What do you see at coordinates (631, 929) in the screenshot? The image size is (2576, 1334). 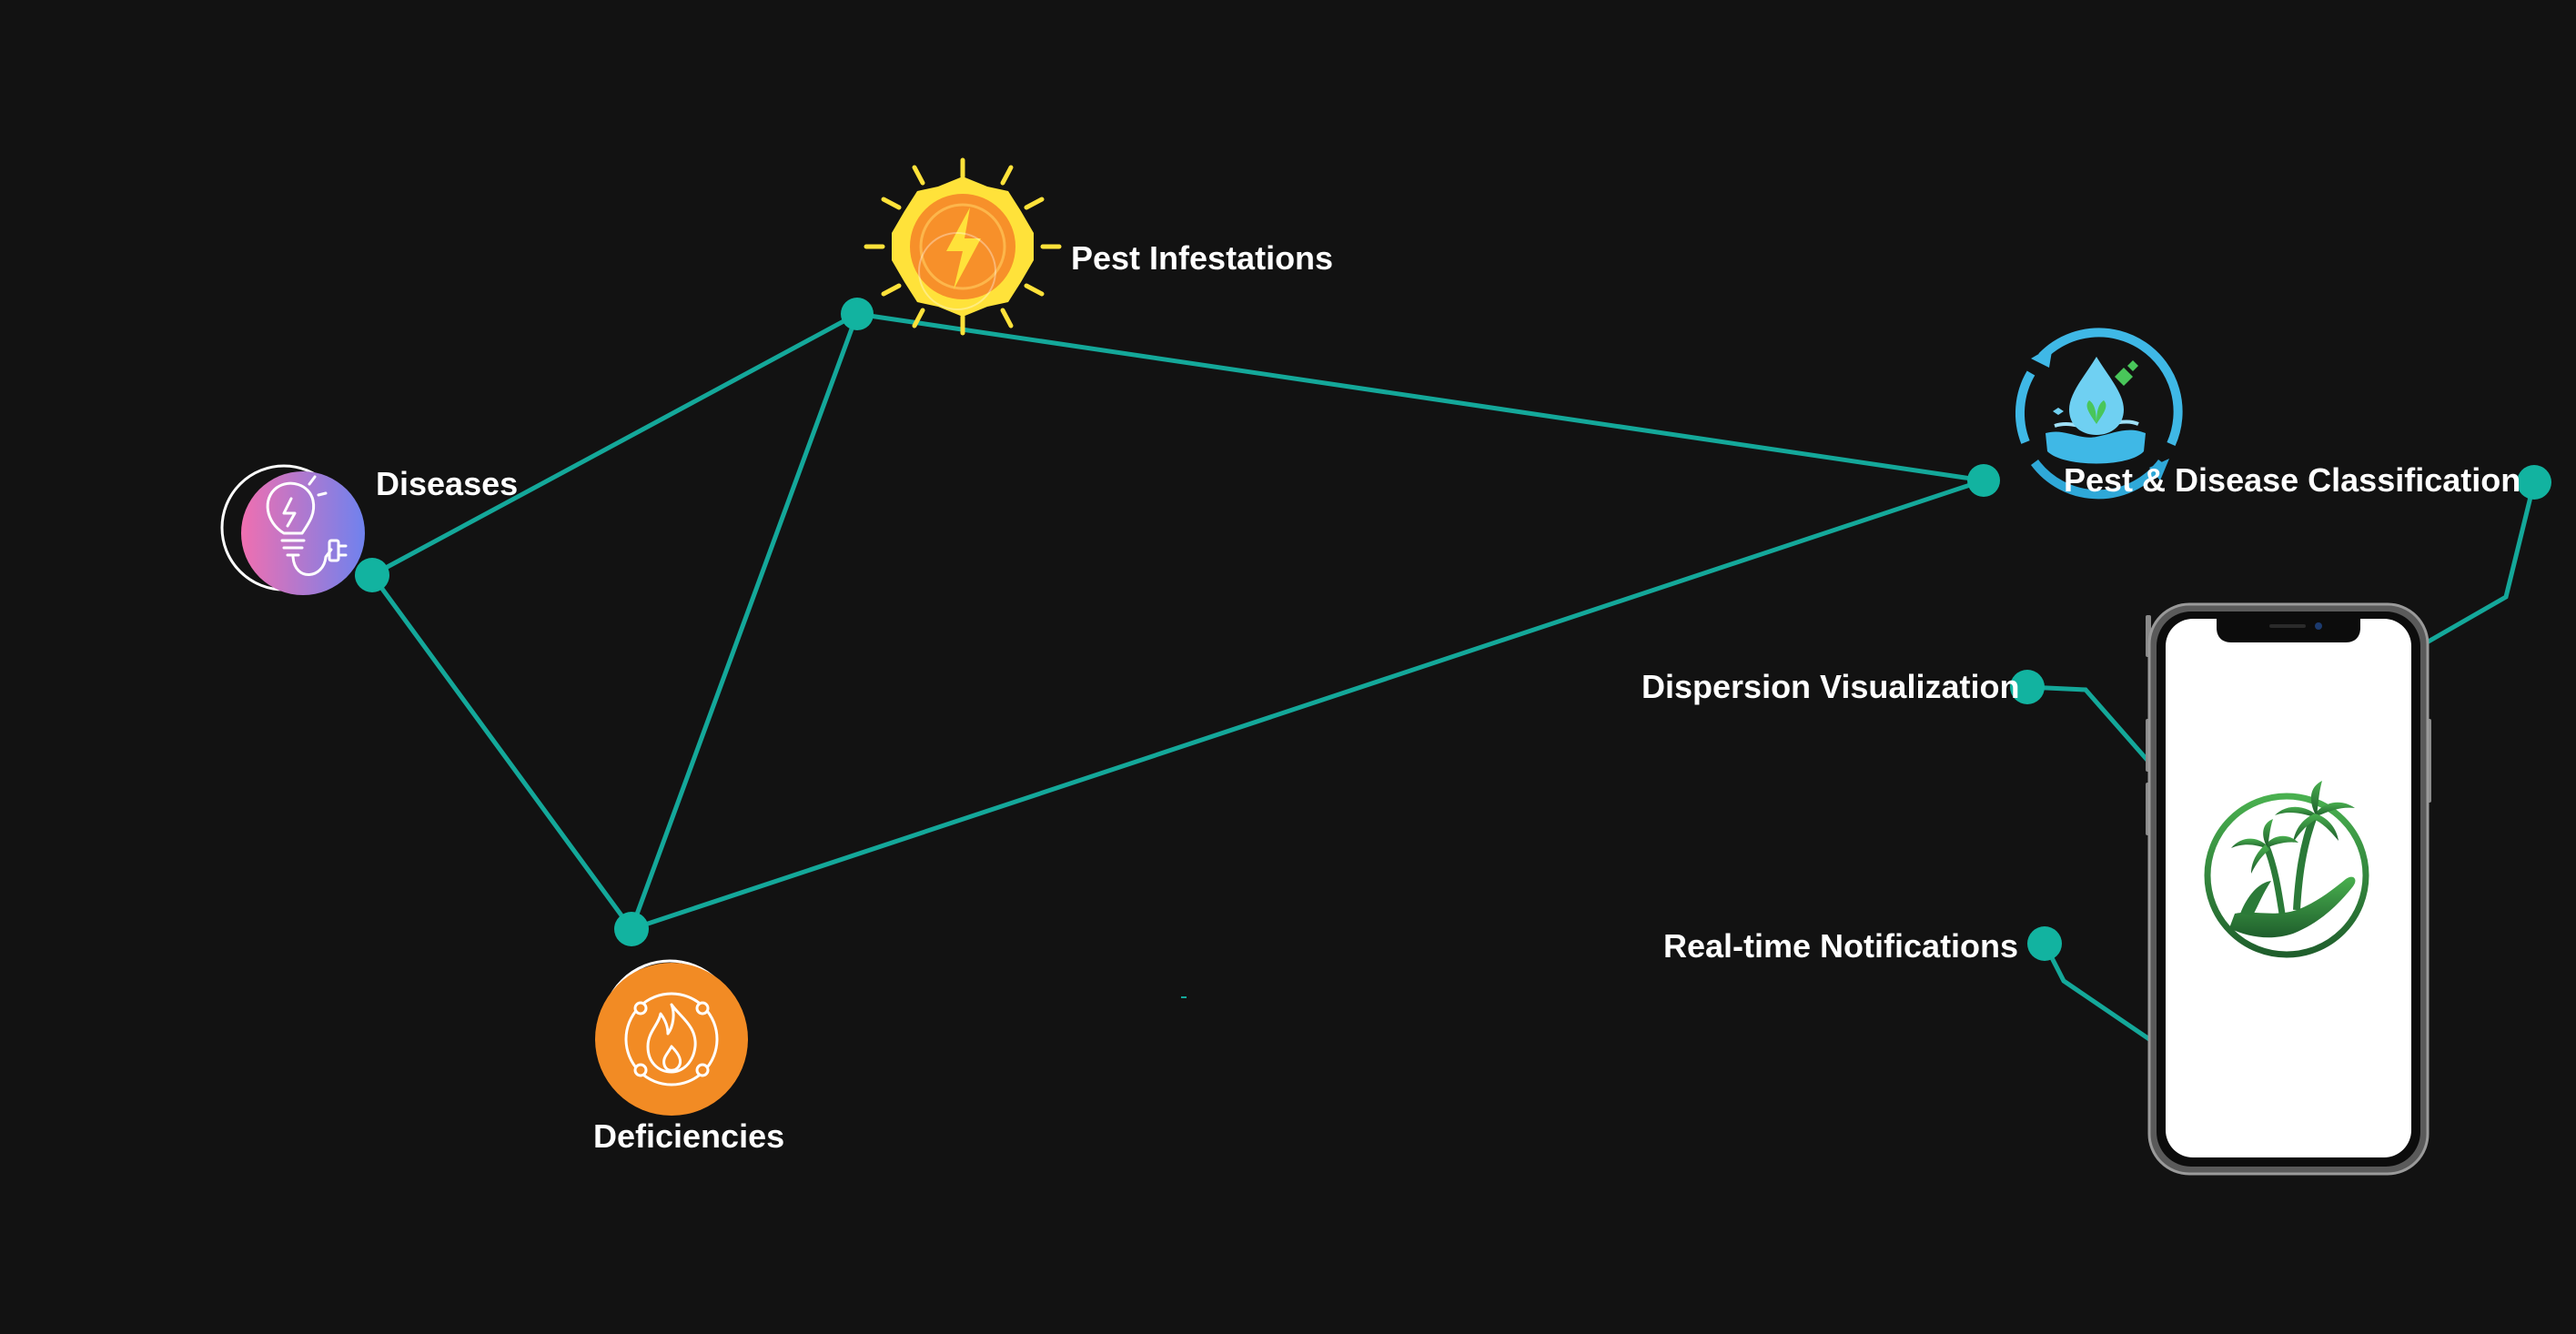 I see `node-deficiencies` at bounding box center [631, 929].